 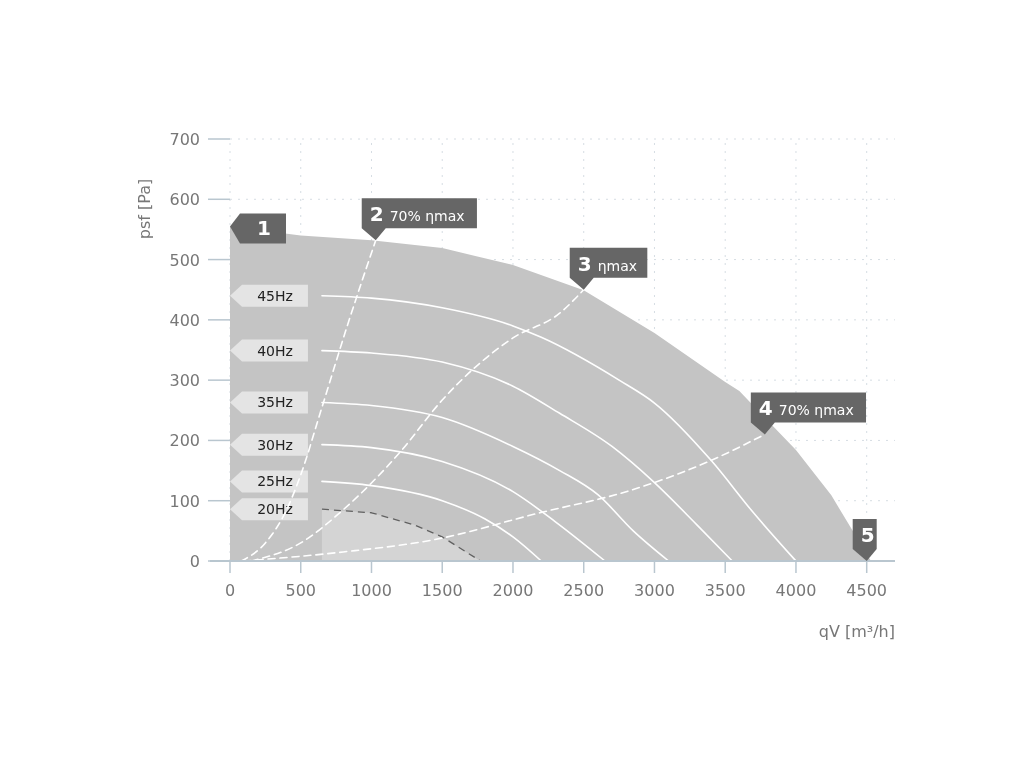 I want to click on annotation: 4 70% ηmax, so click(x=806, y=408).